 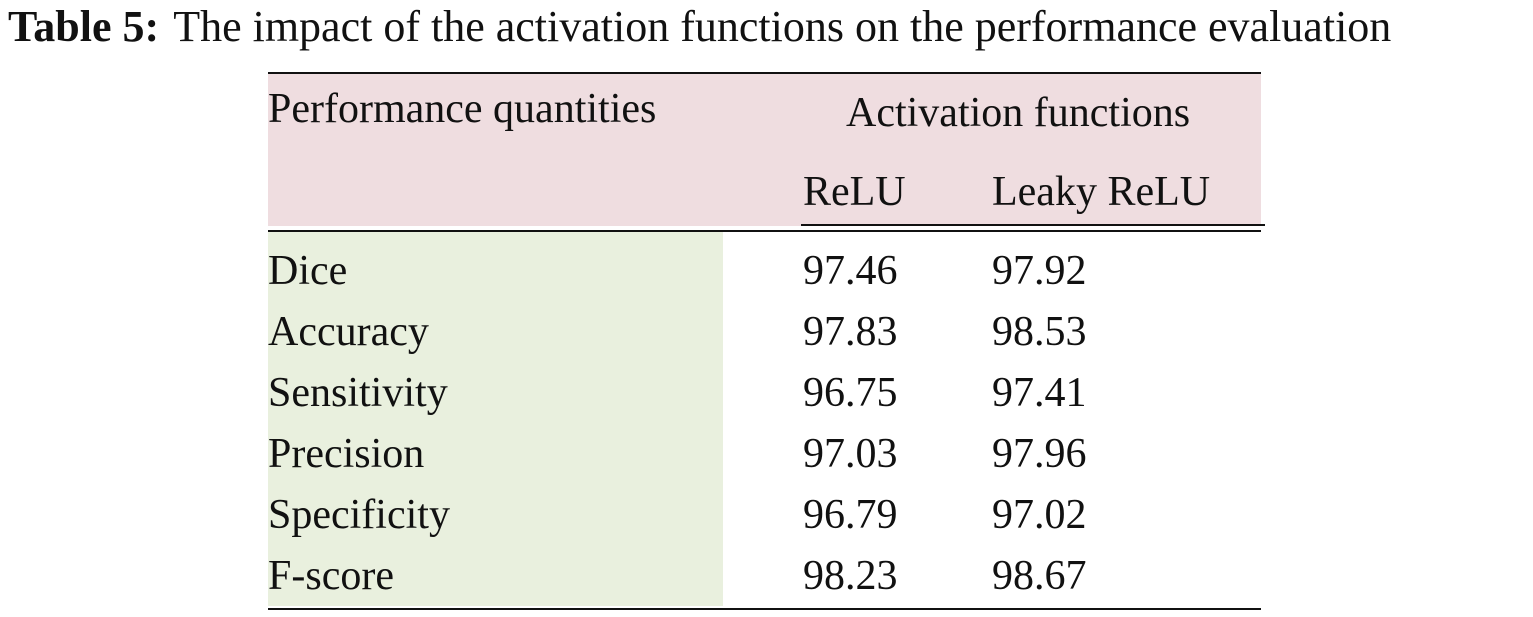 What do you see at coordinates (764, 231) in the screenshot?
I see `header-bottom-rule` at bounding box center [764, 231].